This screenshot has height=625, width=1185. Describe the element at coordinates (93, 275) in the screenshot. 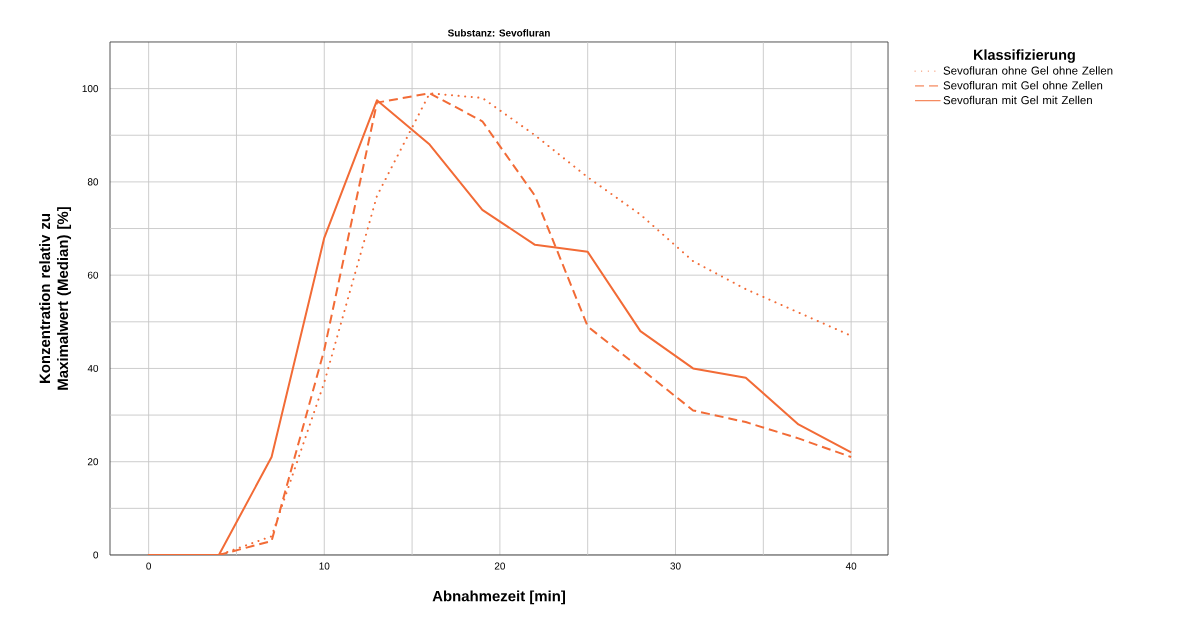

I see `y-tick-label: 60` at that location.